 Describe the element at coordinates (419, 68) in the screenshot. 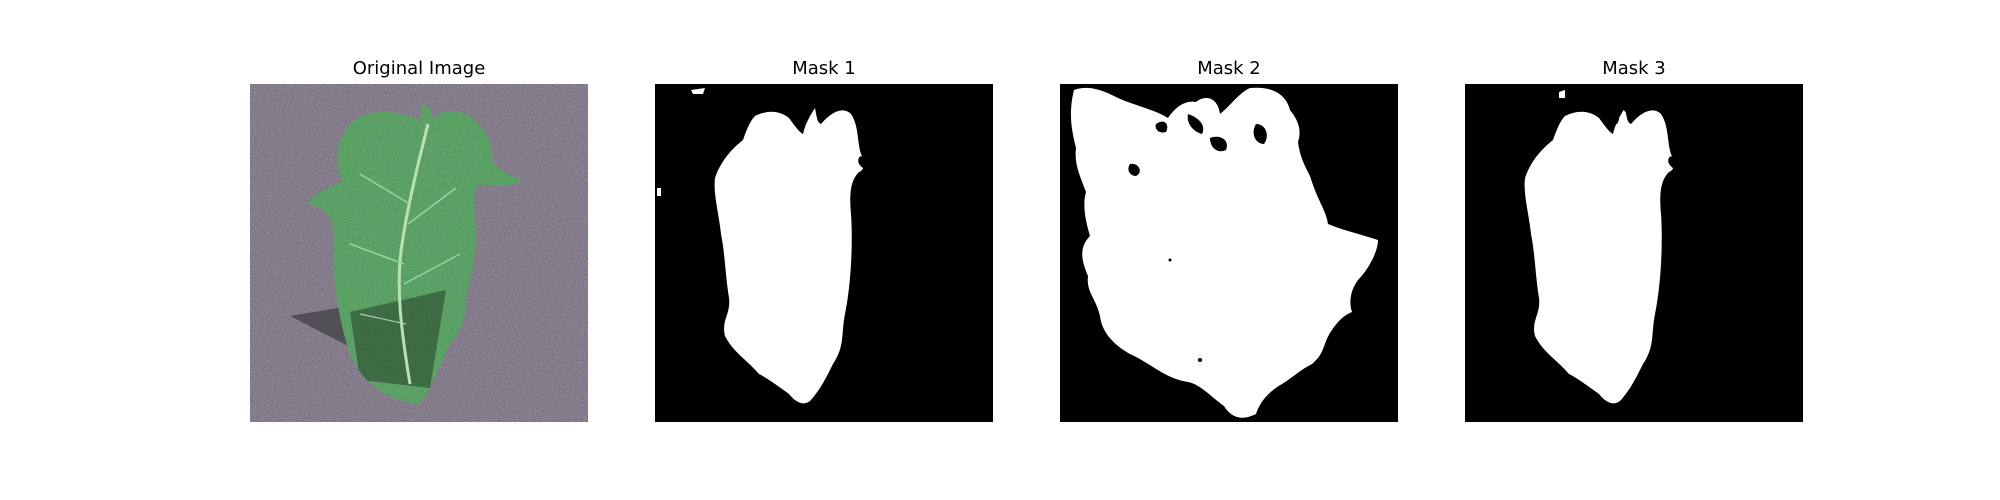

I see `panel-title-original-image: Original Image` at that location.